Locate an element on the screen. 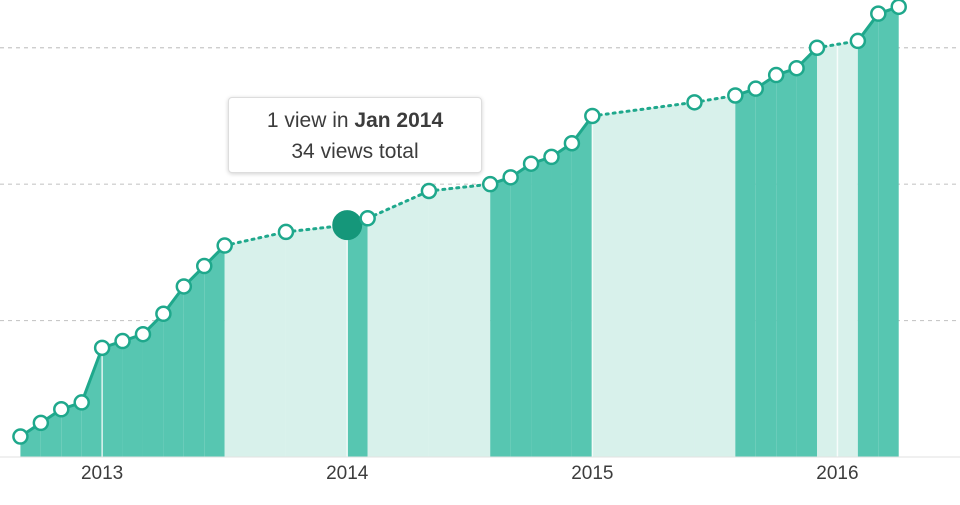 This screenshot has width=960, height=505. x-tick-label: 2016 is located at coordinates (837, 473).